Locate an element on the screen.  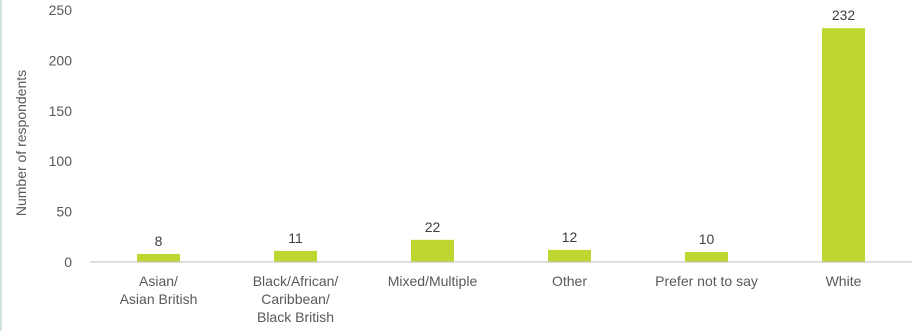
y-tick-label: 0 is located at coordinates (68, 262).